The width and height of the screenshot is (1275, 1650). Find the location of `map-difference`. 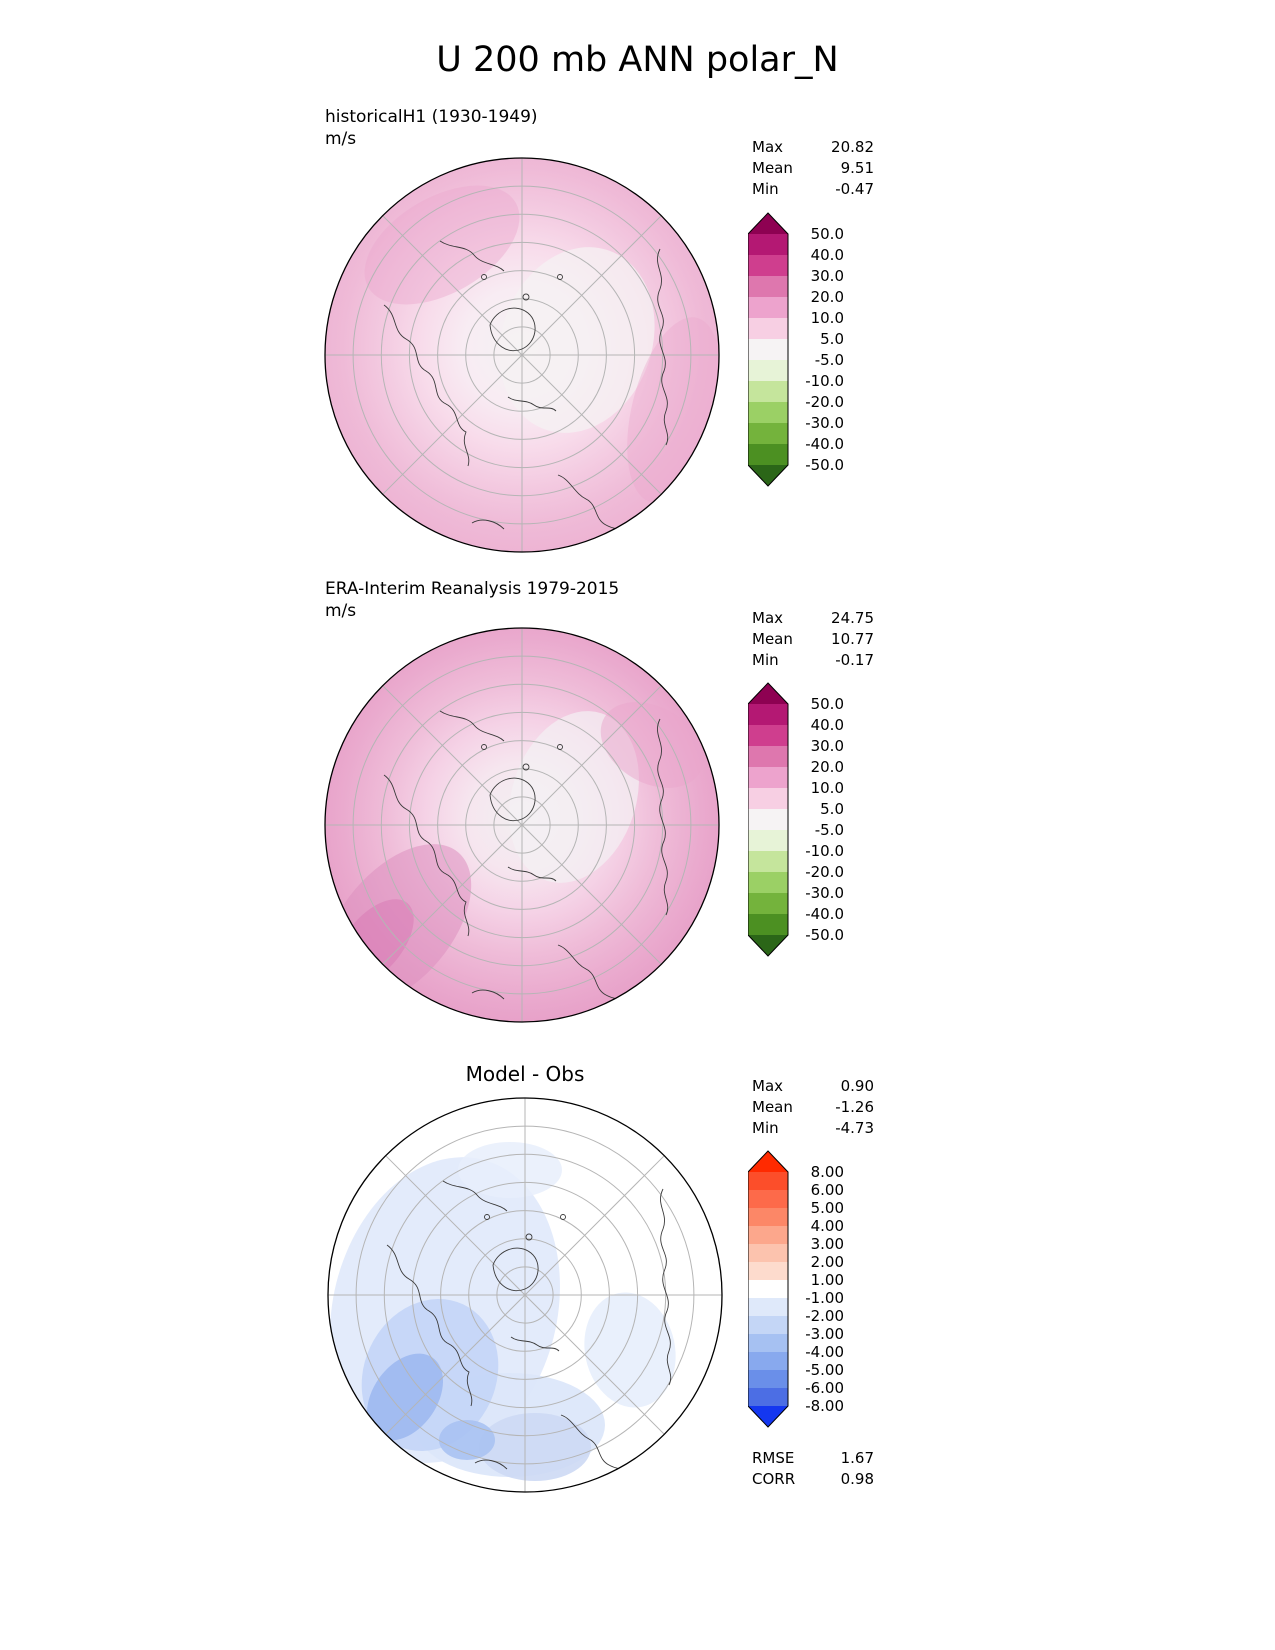

map-difference is located at coordinates (525, 1295).